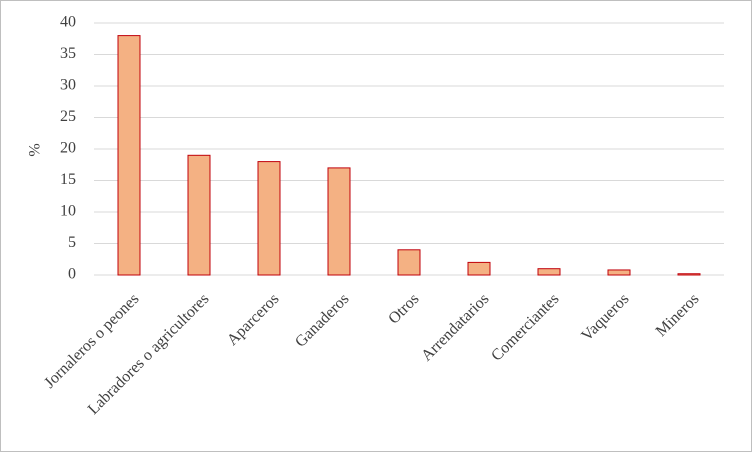  Describe the element at coordinates (35, 149) in the screenshot. I see `y-axis-label: %` at that location.